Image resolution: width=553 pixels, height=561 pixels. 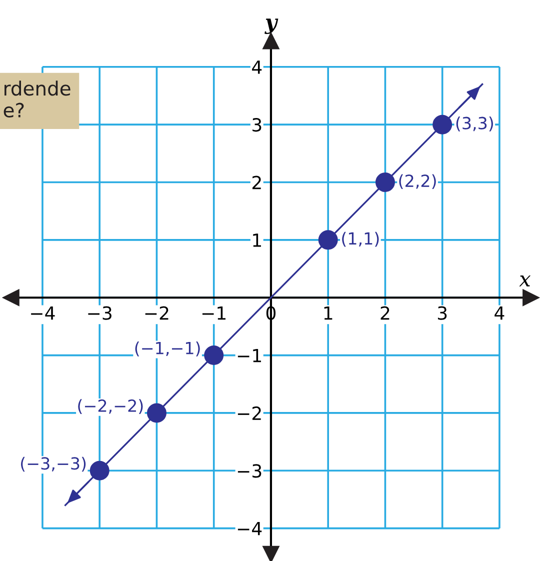 What do you see at coordinates (499, 313) in the screenshot?
I see `x-tick-label: 4` at bounding box center [499, 313].